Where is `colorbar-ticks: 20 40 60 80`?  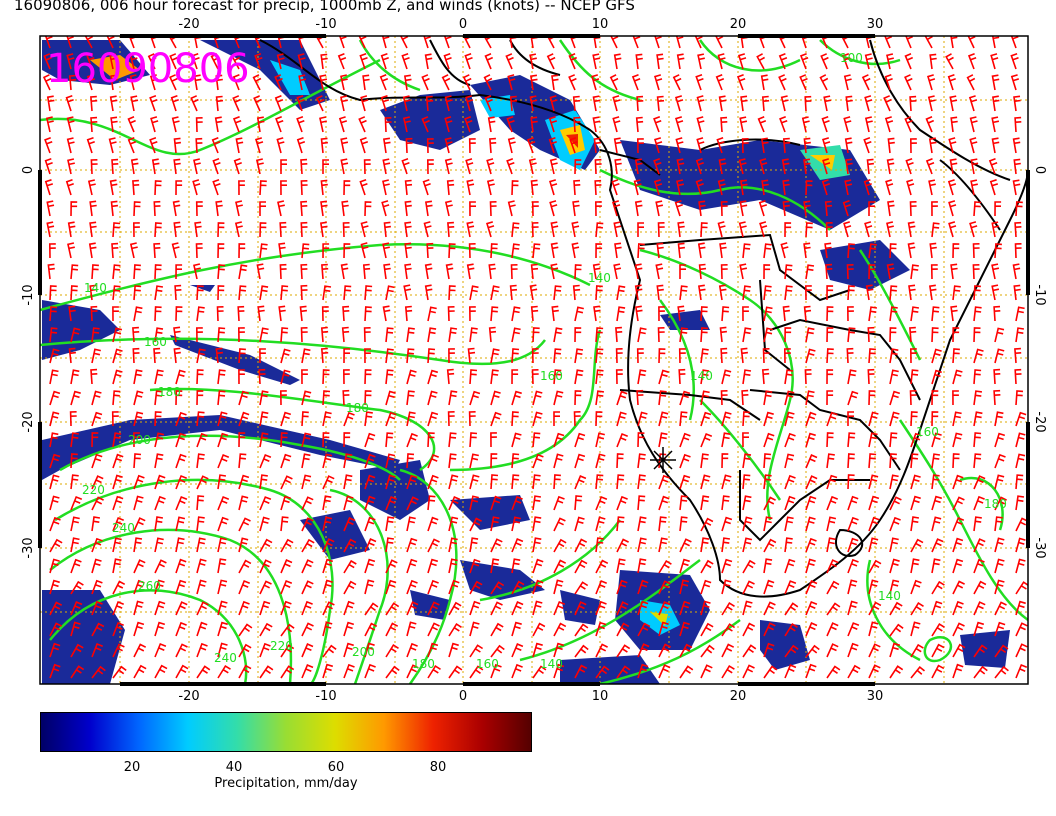
colorbar-ticks: 20 40 60 80 is located at coordinates (286, 769).